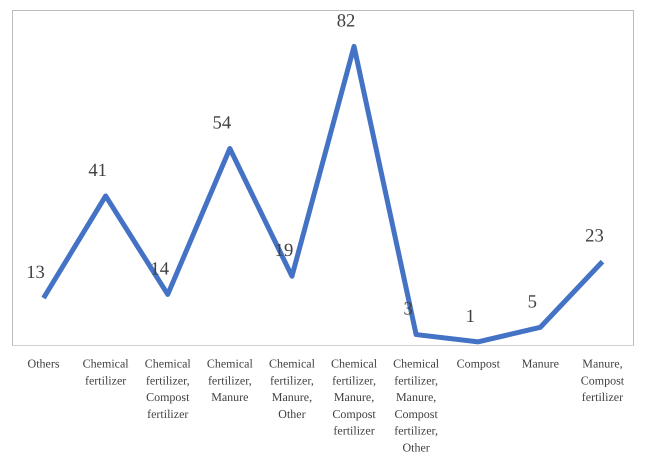  Describe the element at coordinates (292, 388) in the screenshot. I see `x-tick-label: Chemical fertilizer, Manure, Other` at that location.